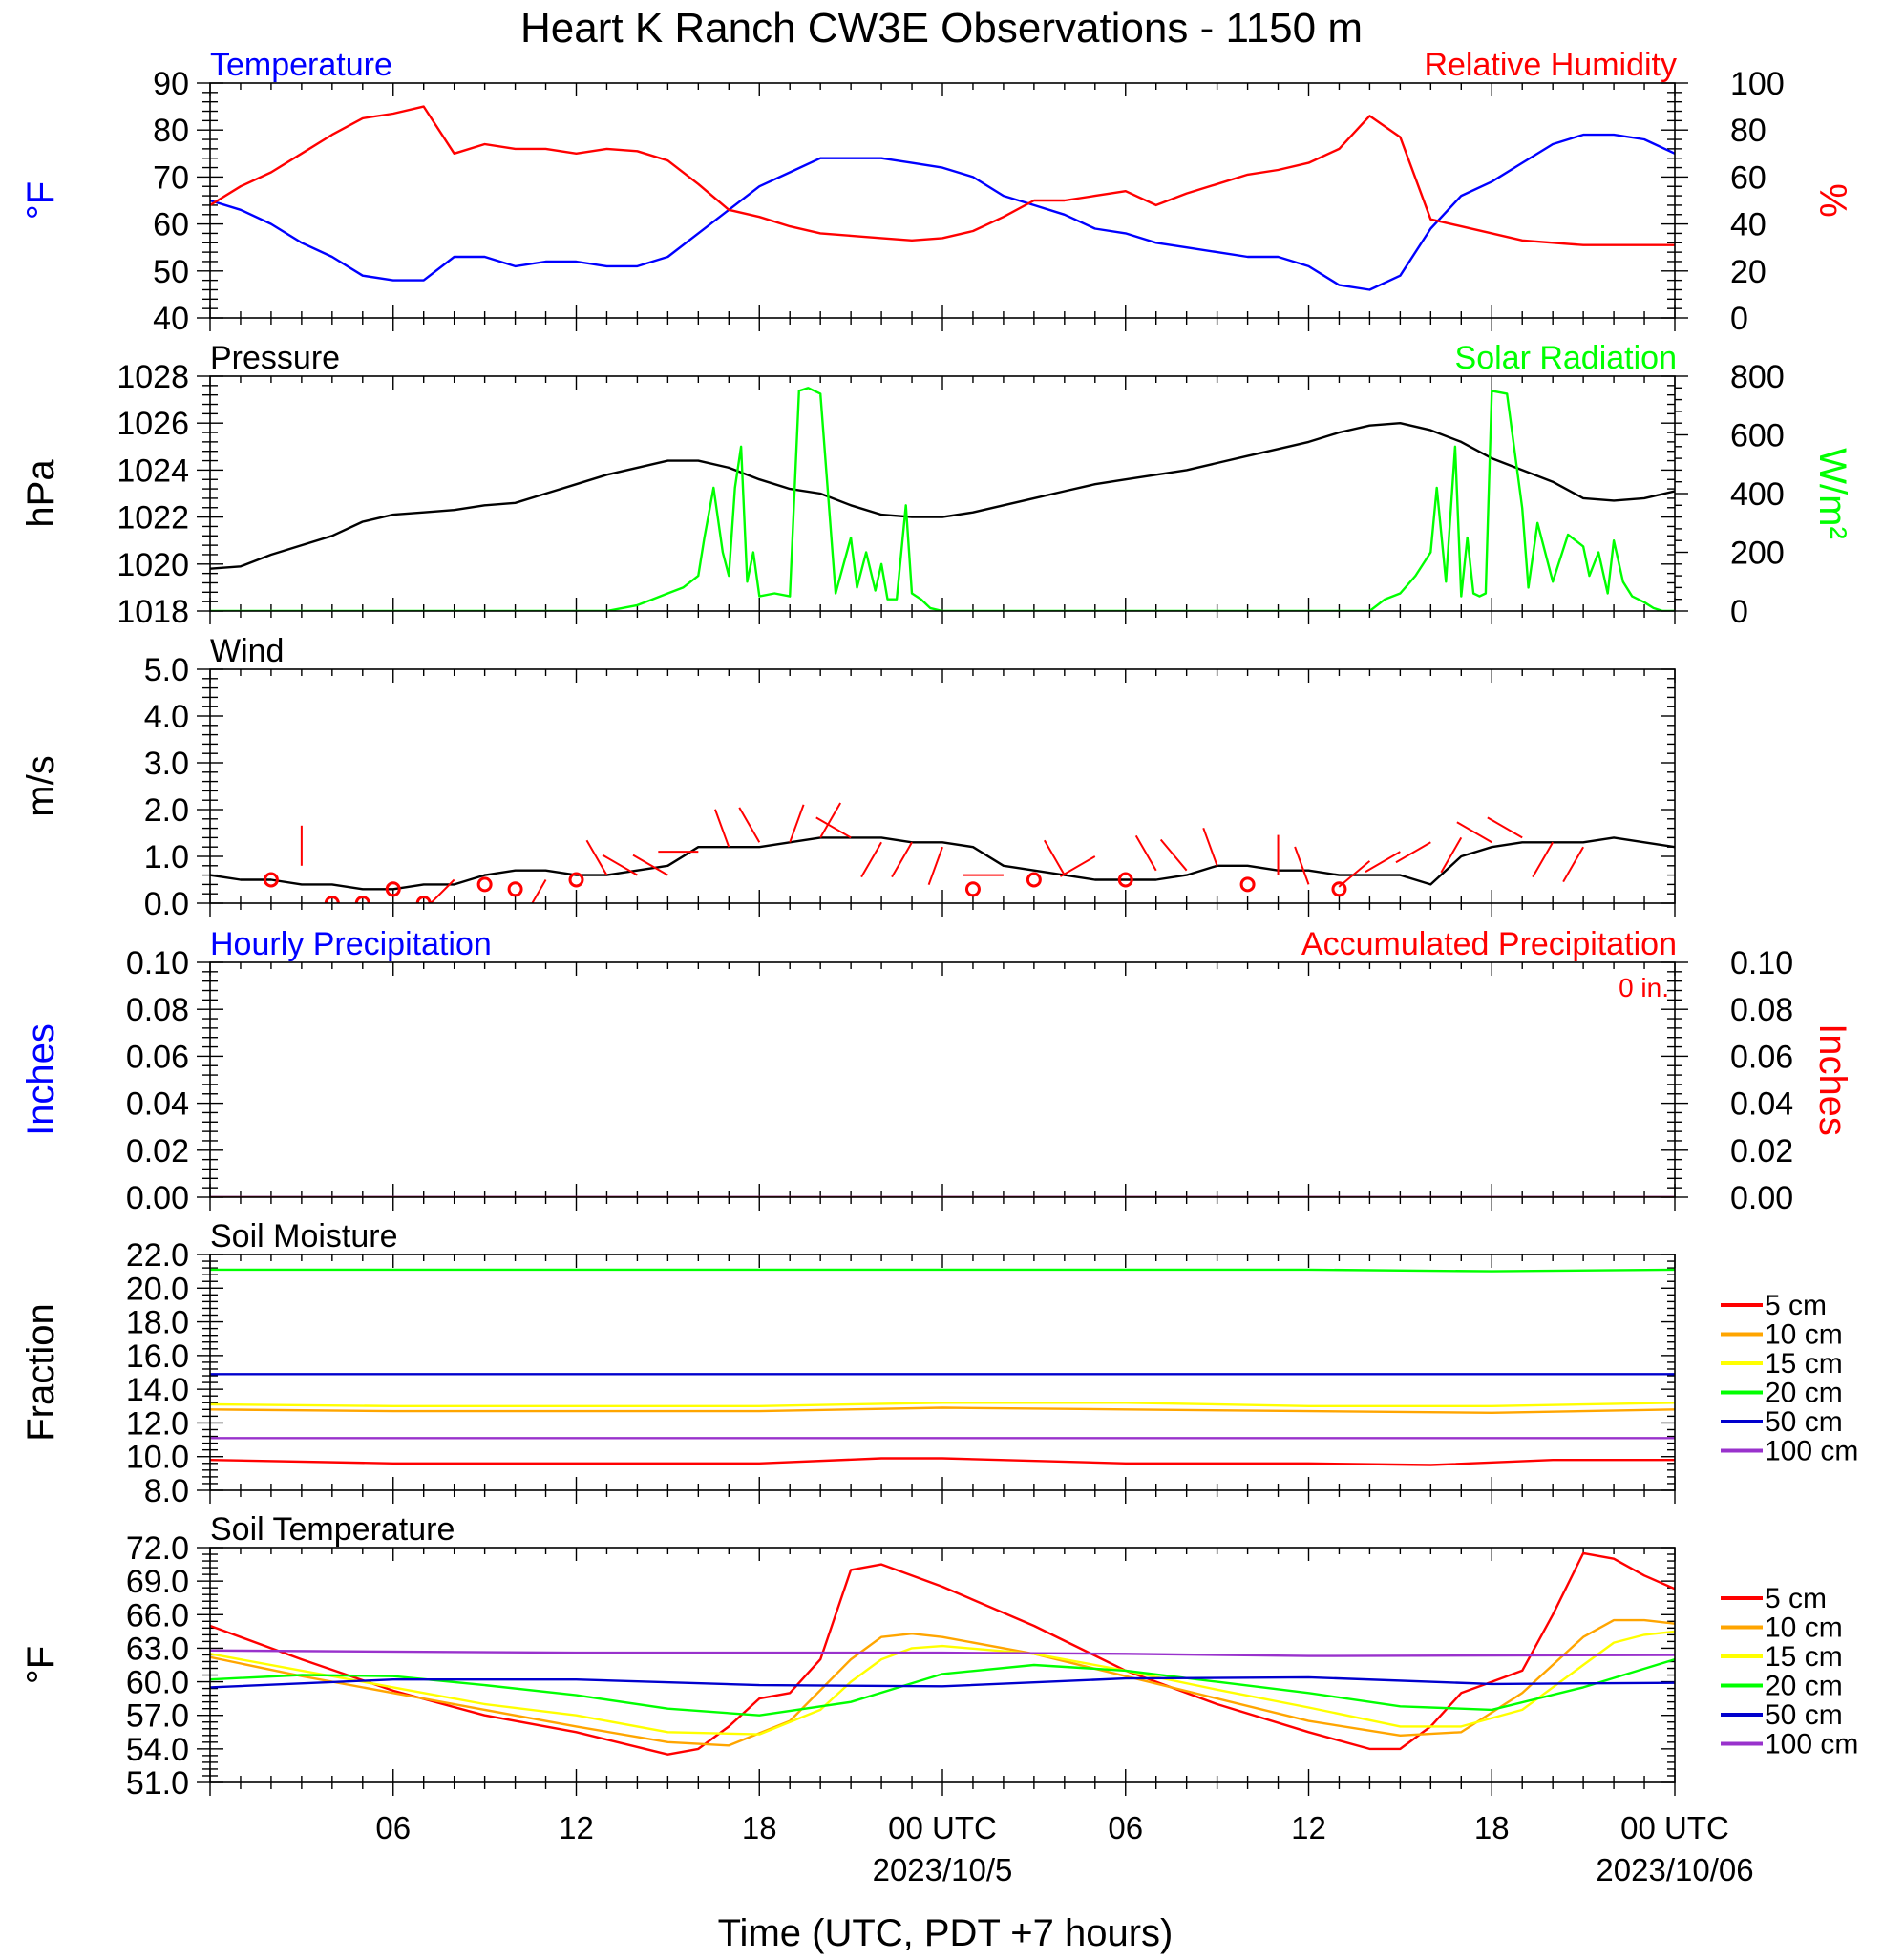 Image resolution: width=1883 pixels, height=1960 pixels. What do you see at coordinates (157, 1582) in the screenshot?
I see `y-tick-label-left: 69.0` at bounding box center [157, 1582].